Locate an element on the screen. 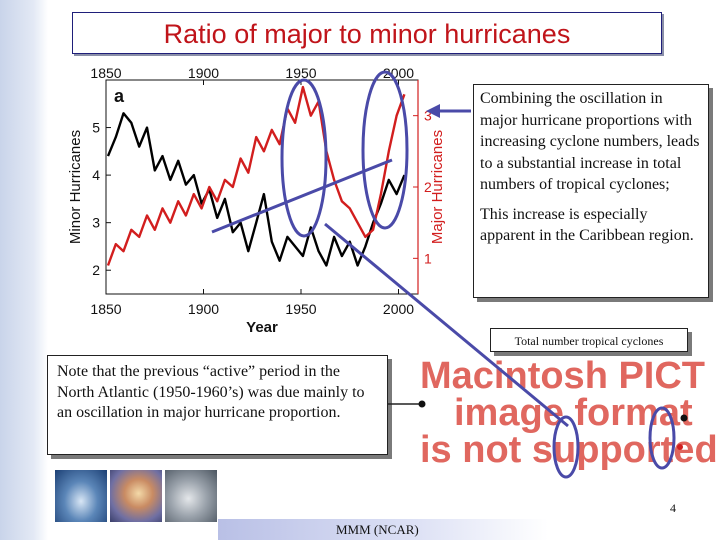 Image resolution: width=720 pixels, height=540 pixels. photo-strip is located at coordinates (136, 496).